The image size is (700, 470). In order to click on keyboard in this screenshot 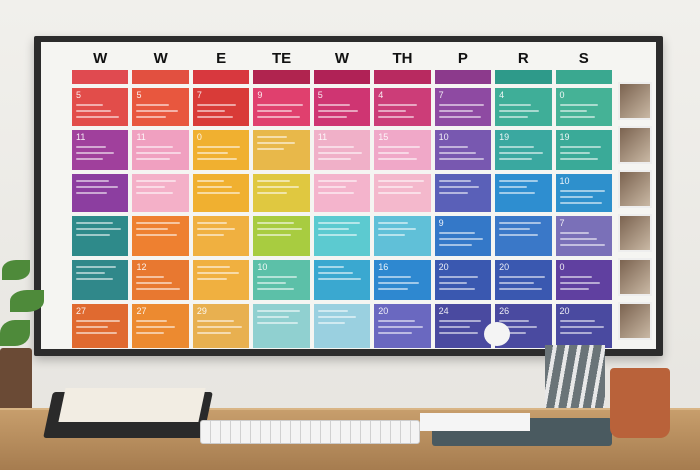, I will do `click(310, 432)`.